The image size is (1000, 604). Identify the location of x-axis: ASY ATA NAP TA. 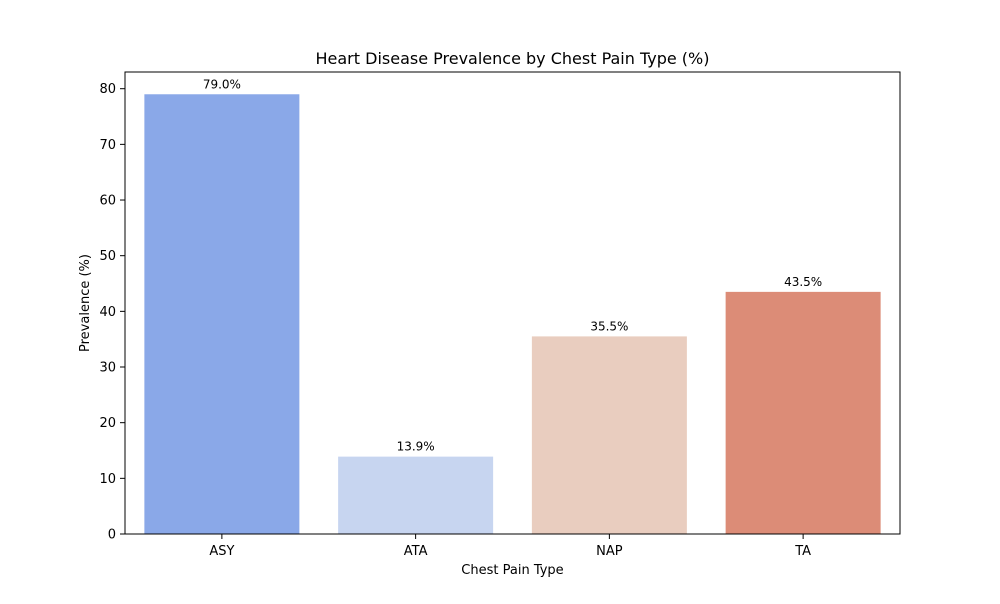
(510, 546).